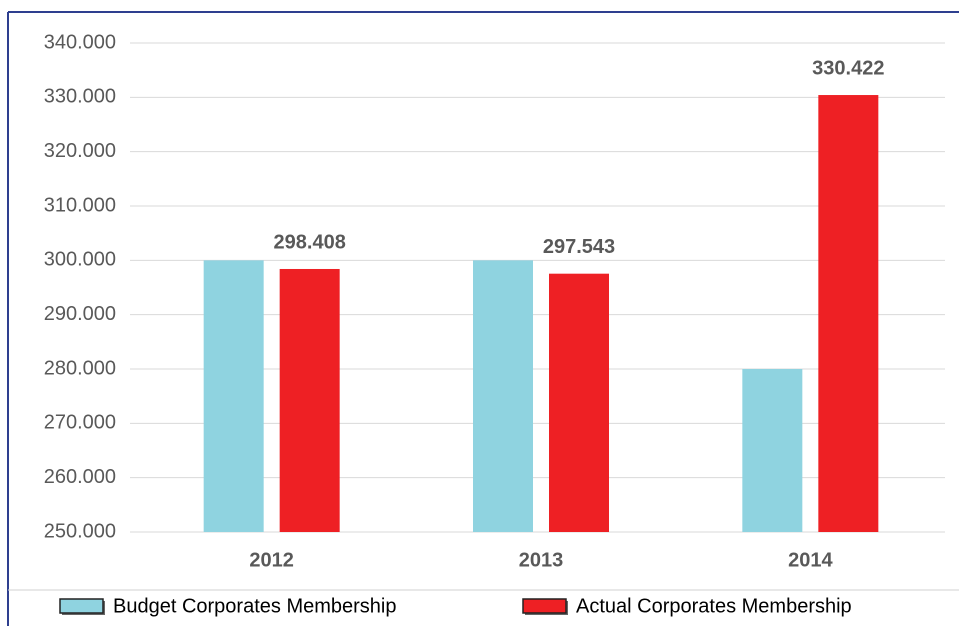 The height and width of the screenshot is (626, 959). What do you see at coordinates (80, 205) in the screenshot?
I see `y-tick-label: 310.000` at bounding box center [80, 205].